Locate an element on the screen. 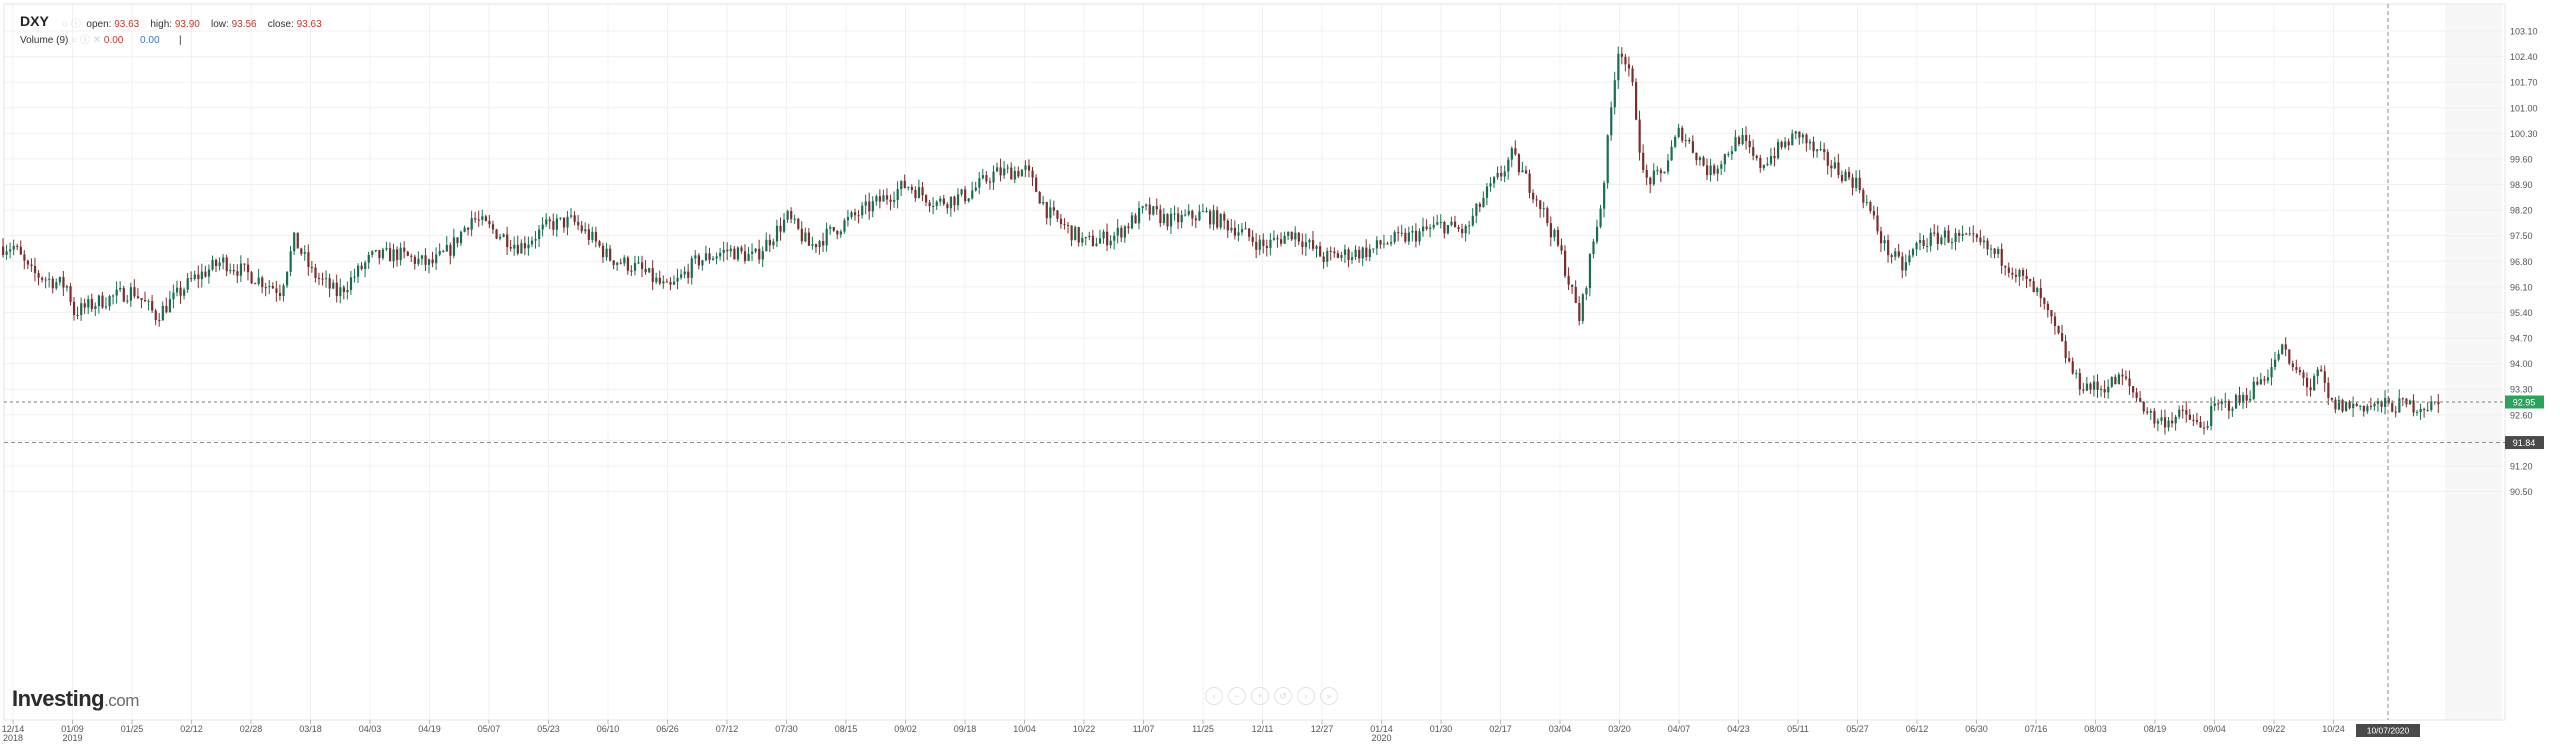 Image resolution: width=2560 pixels, height=748 pixels. zoom-out-icon: − is located at coordinates (1237, 696).